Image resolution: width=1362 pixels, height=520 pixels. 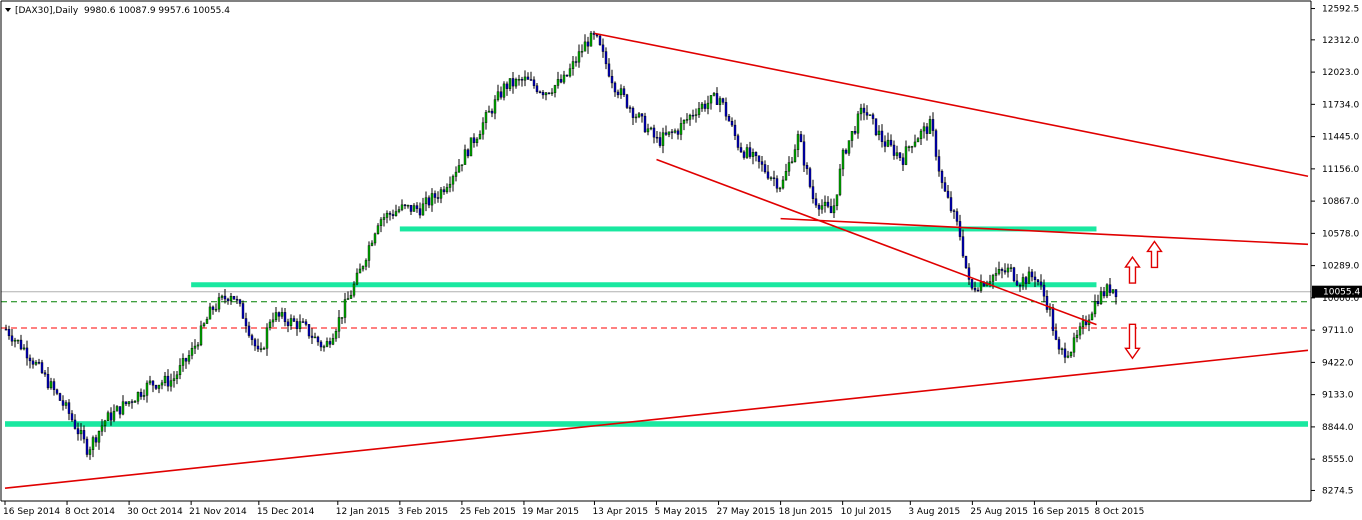 What do you see at coordinates (1338, 428) in the screenshot?
I see `price-tick-label: 8844.0` at bounding box center [1338, 428].